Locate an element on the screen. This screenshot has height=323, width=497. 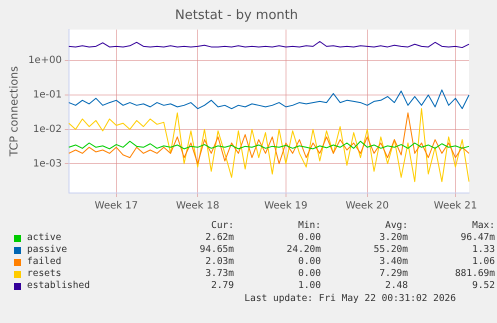
legend-label: passive is located at coordinates (47, 250).